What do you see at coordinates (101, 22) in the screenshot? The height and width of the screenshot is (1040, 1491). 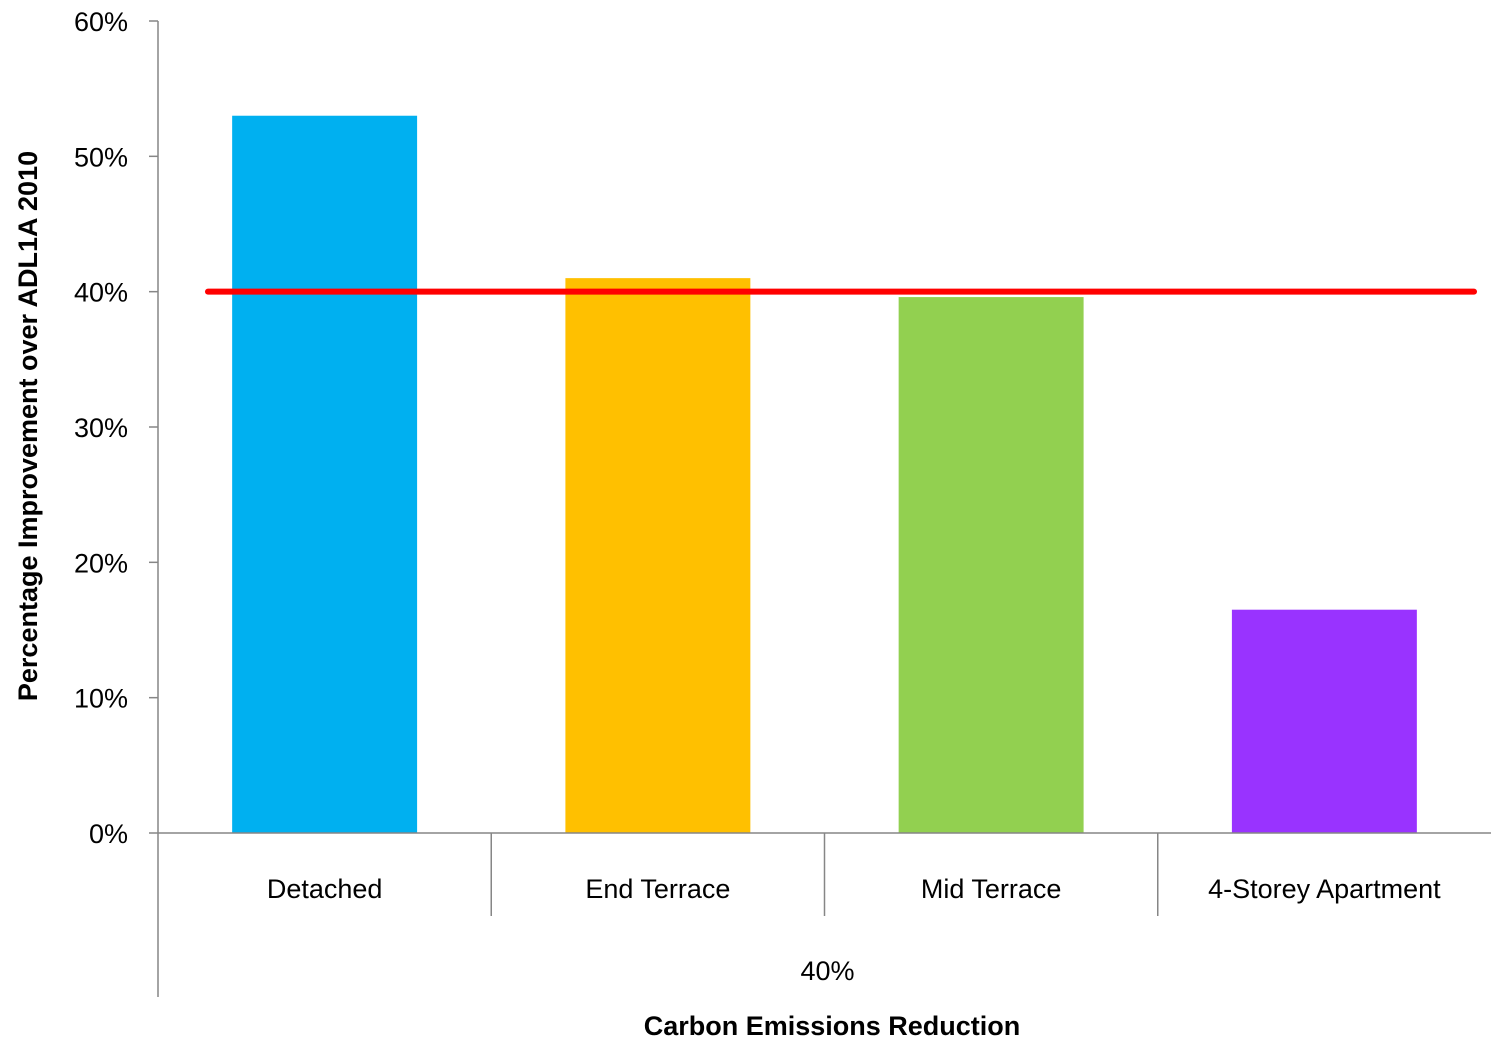 I see `y-tick-label: 60%` at bounding box center [101, 22].